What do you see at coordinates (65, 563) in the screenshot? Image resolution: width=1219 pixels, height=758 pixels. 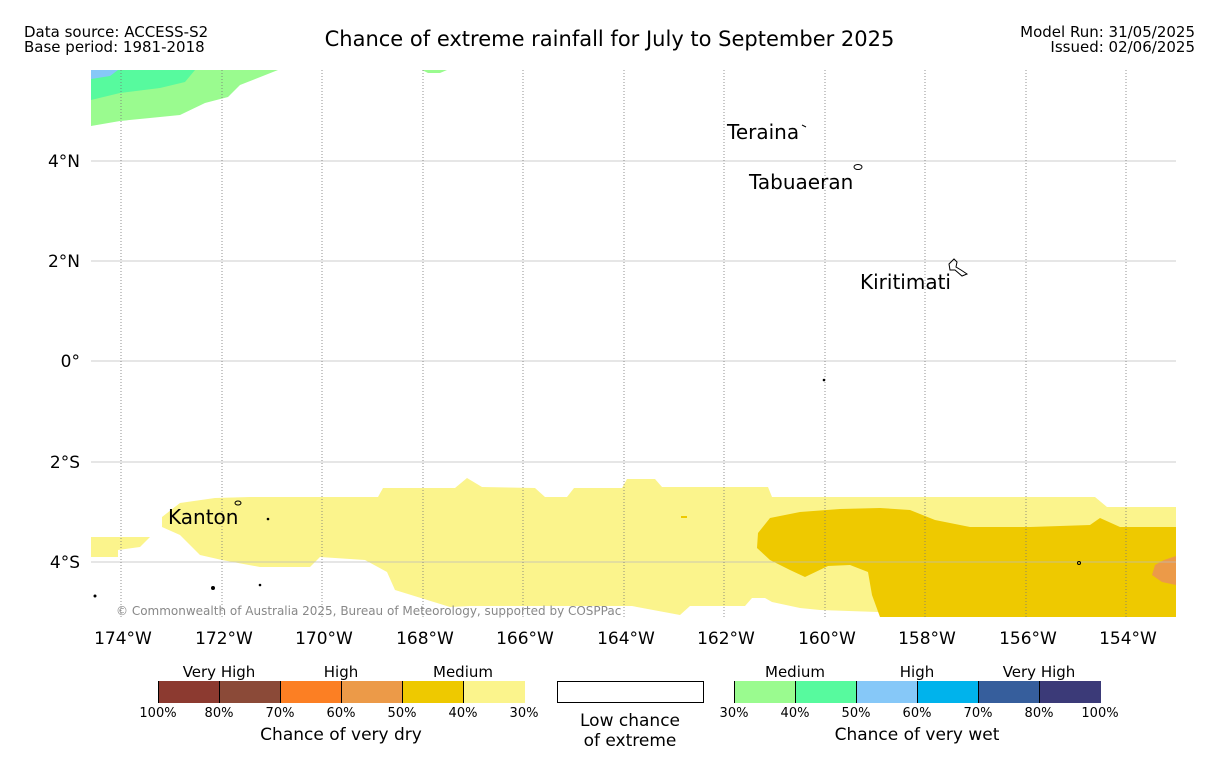 I see `latitude-tick-label: 4°S` at bounding box center [65, 563].